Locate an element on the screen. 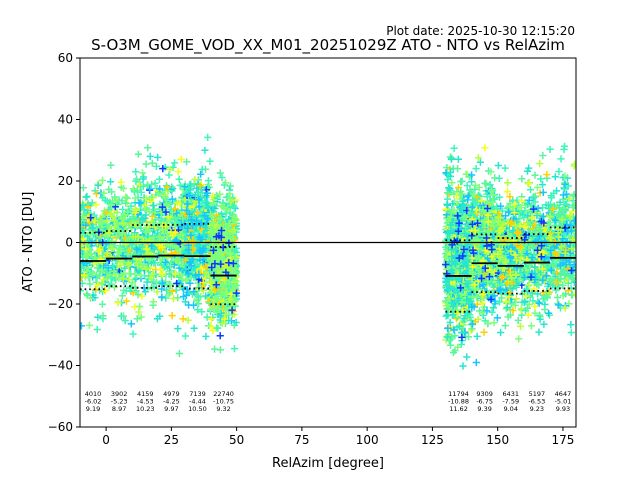  x-tick-label: 0 is located at coordinates (106, 440).